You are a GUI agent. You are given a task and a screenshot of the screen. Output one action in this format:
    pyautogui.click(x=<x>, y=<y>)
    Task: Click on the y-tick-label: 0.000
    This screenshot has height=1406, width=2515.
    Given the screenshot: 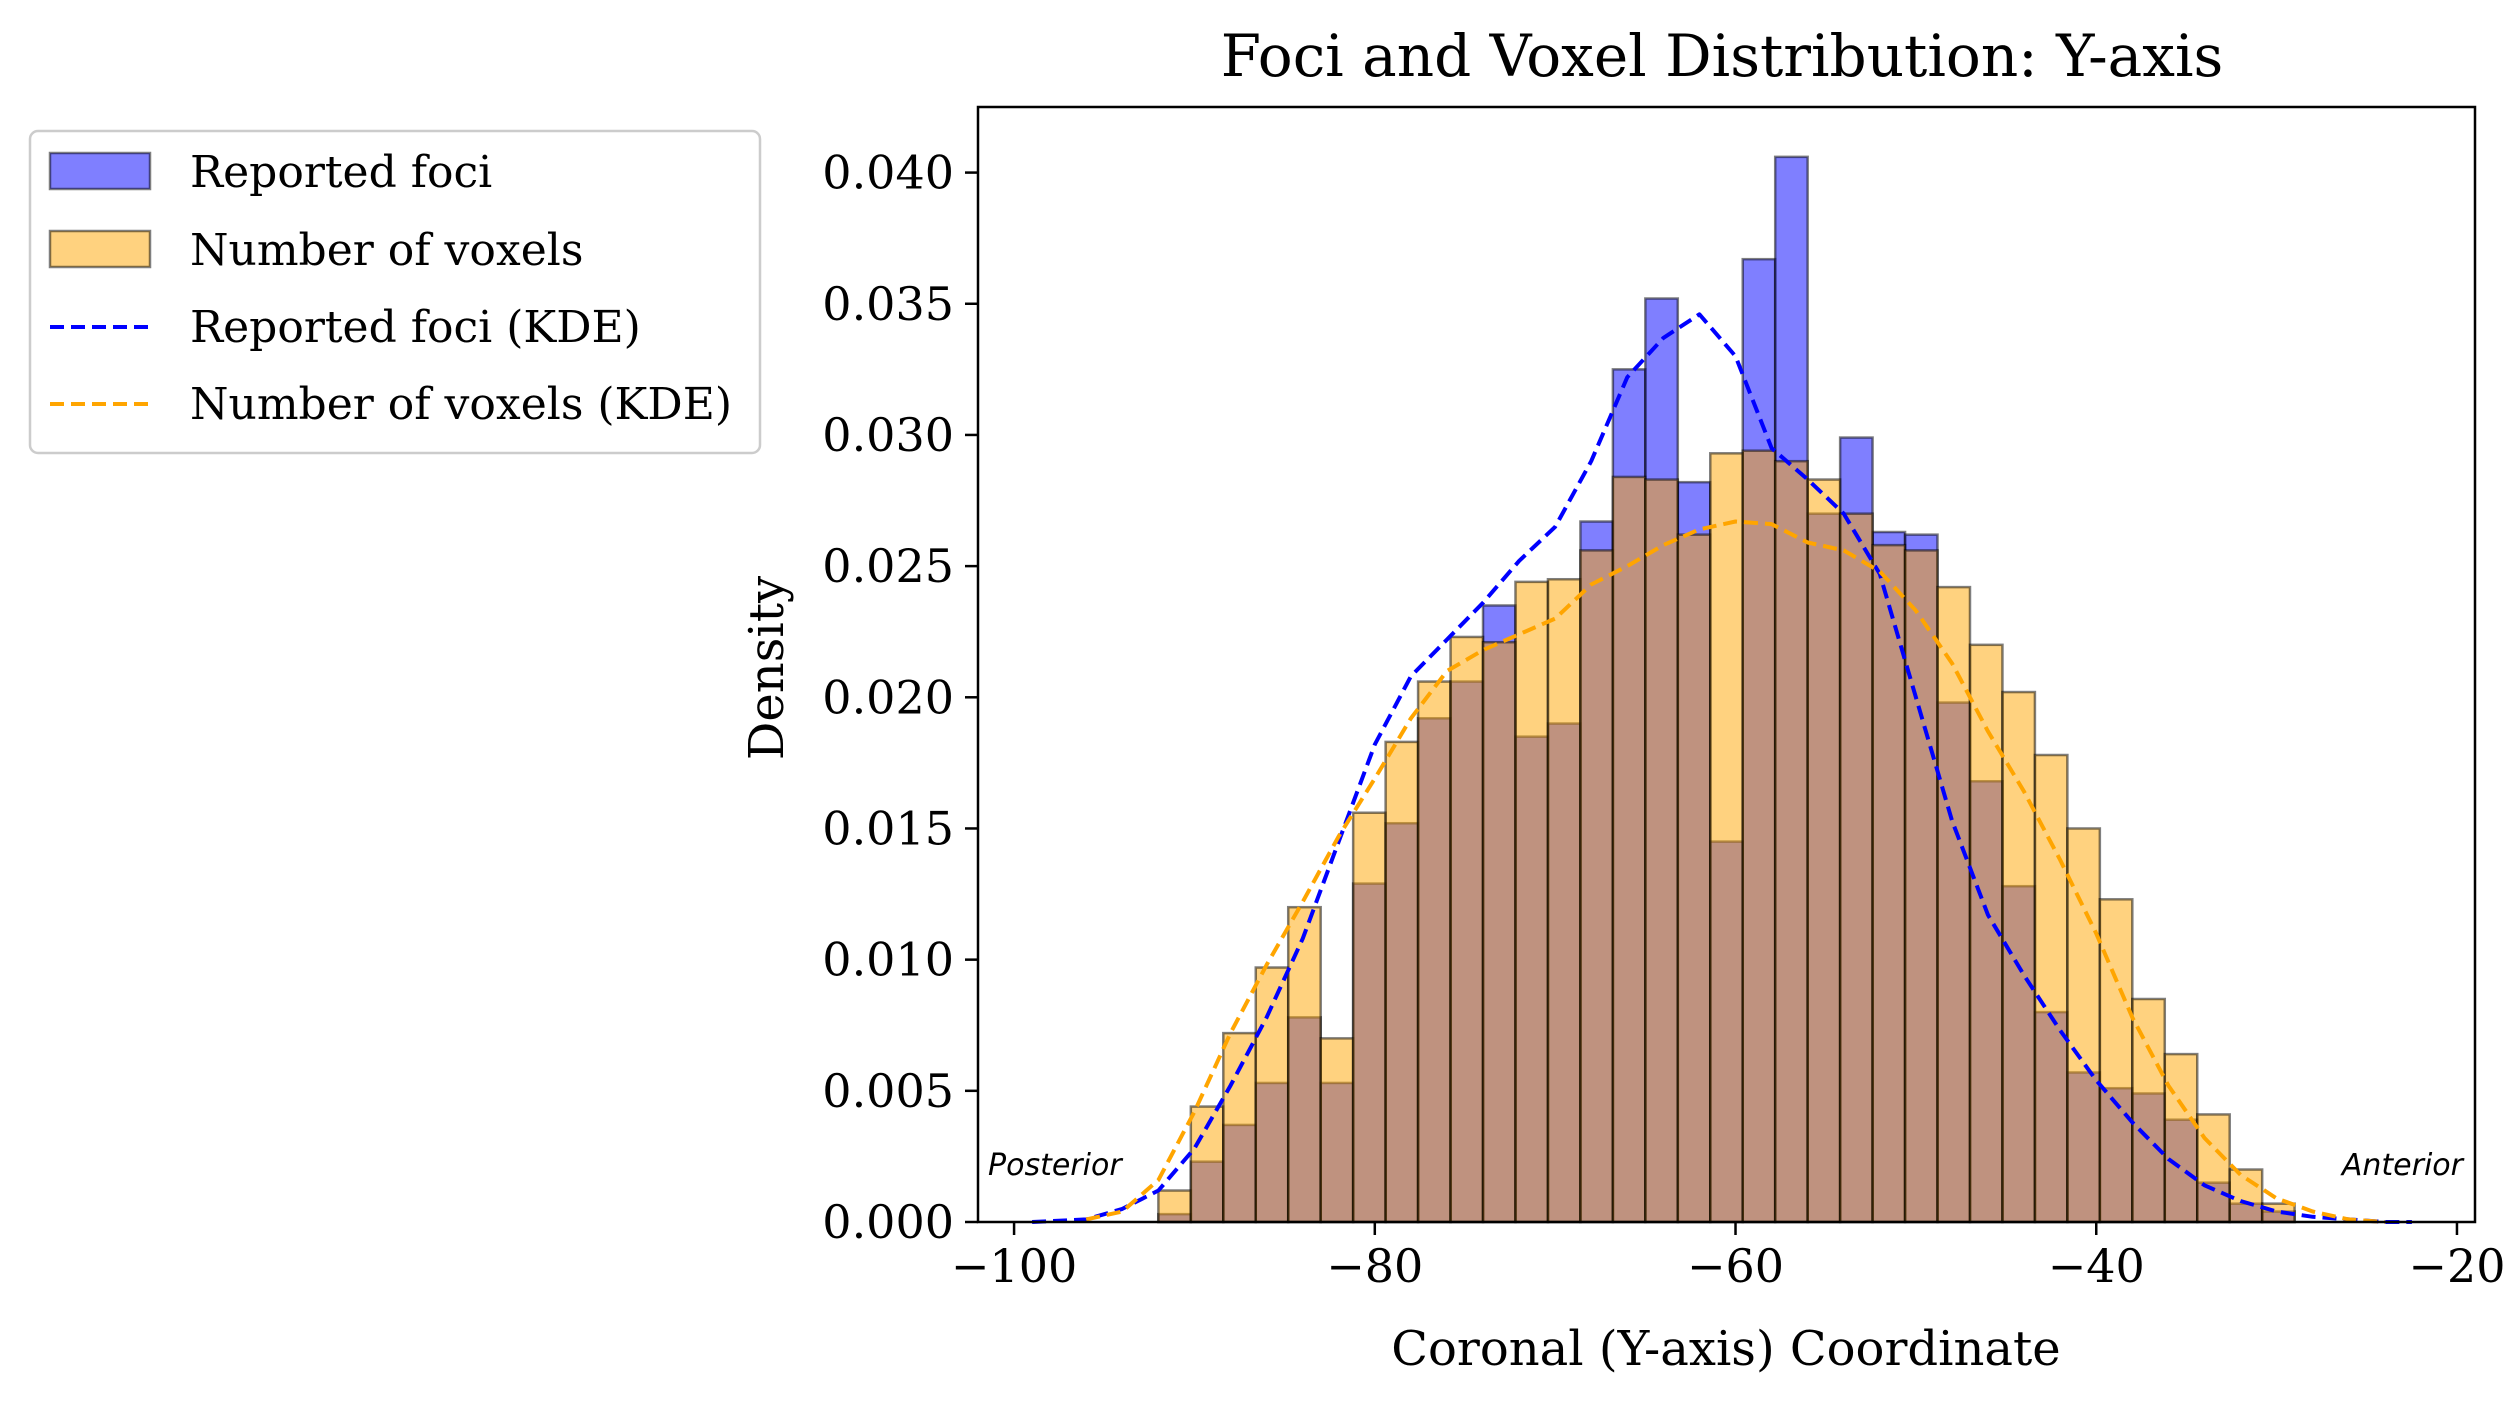 What is the action you would take?
    pyautogui.click(x=888, y=1222)
    